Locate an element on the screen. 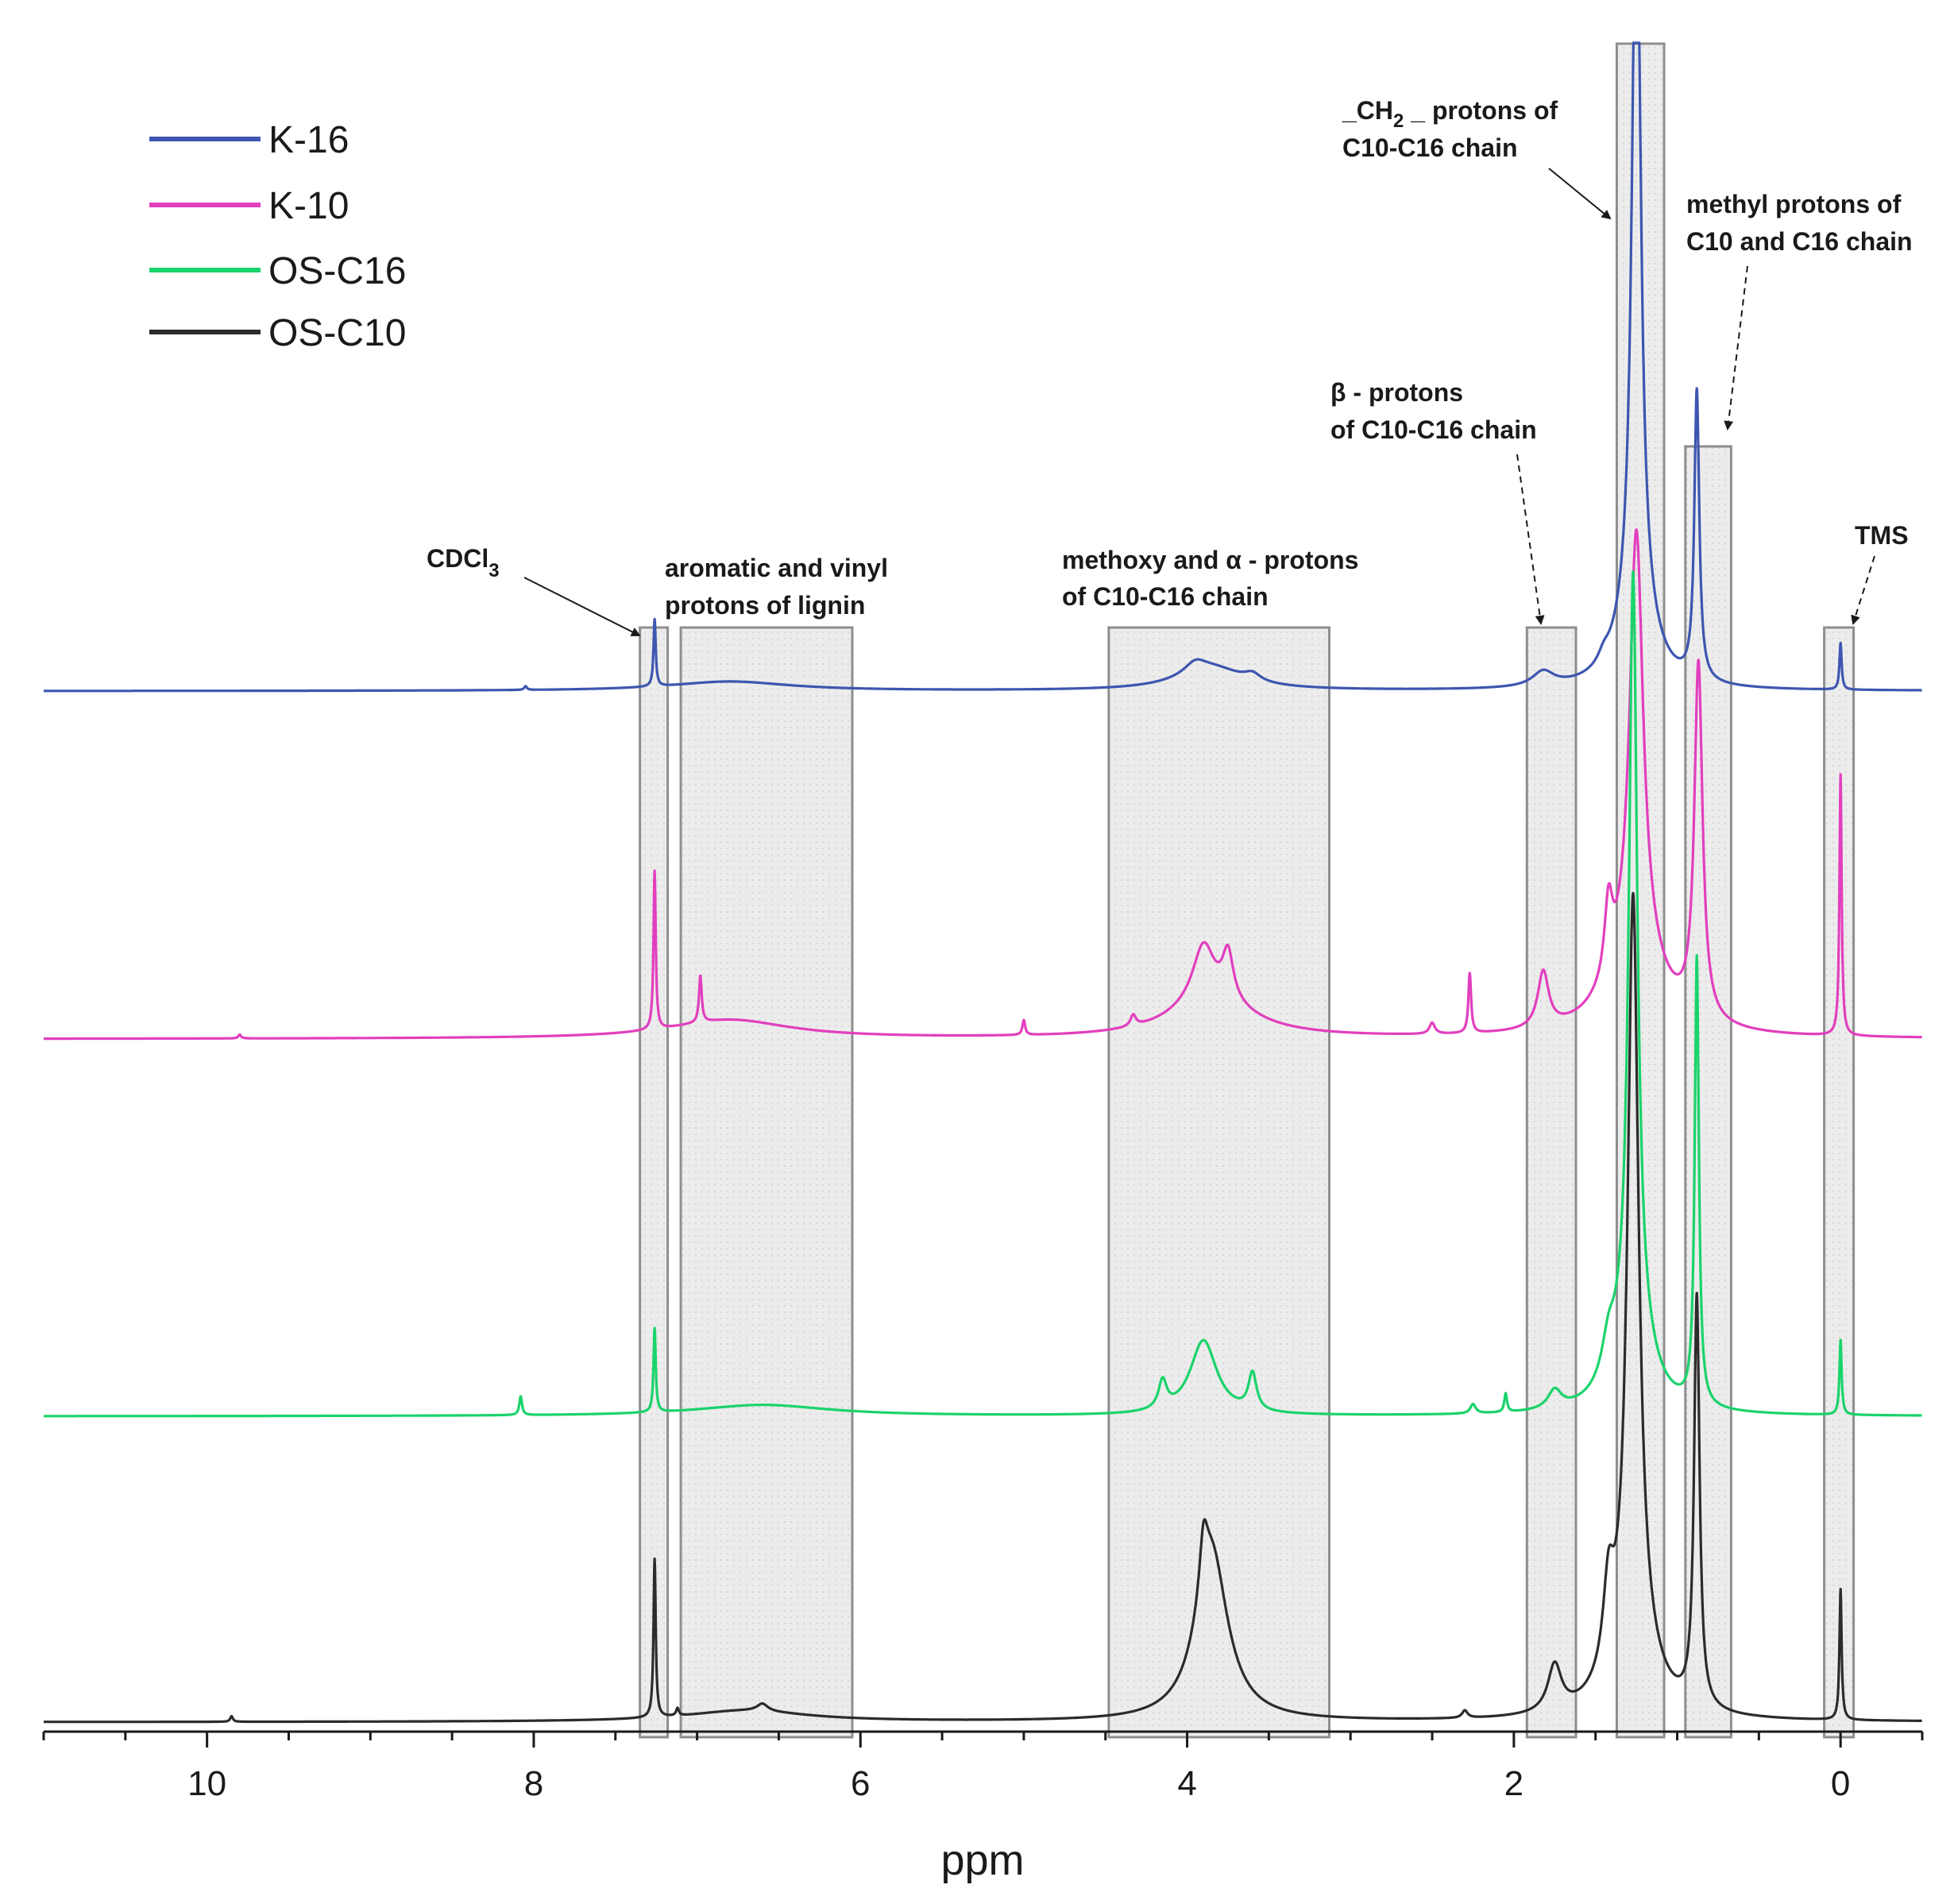 The height and width of the screenshot is (1904, 1954). legend-label-os-c10: OS-C10 is located at coordinates (337, 333).